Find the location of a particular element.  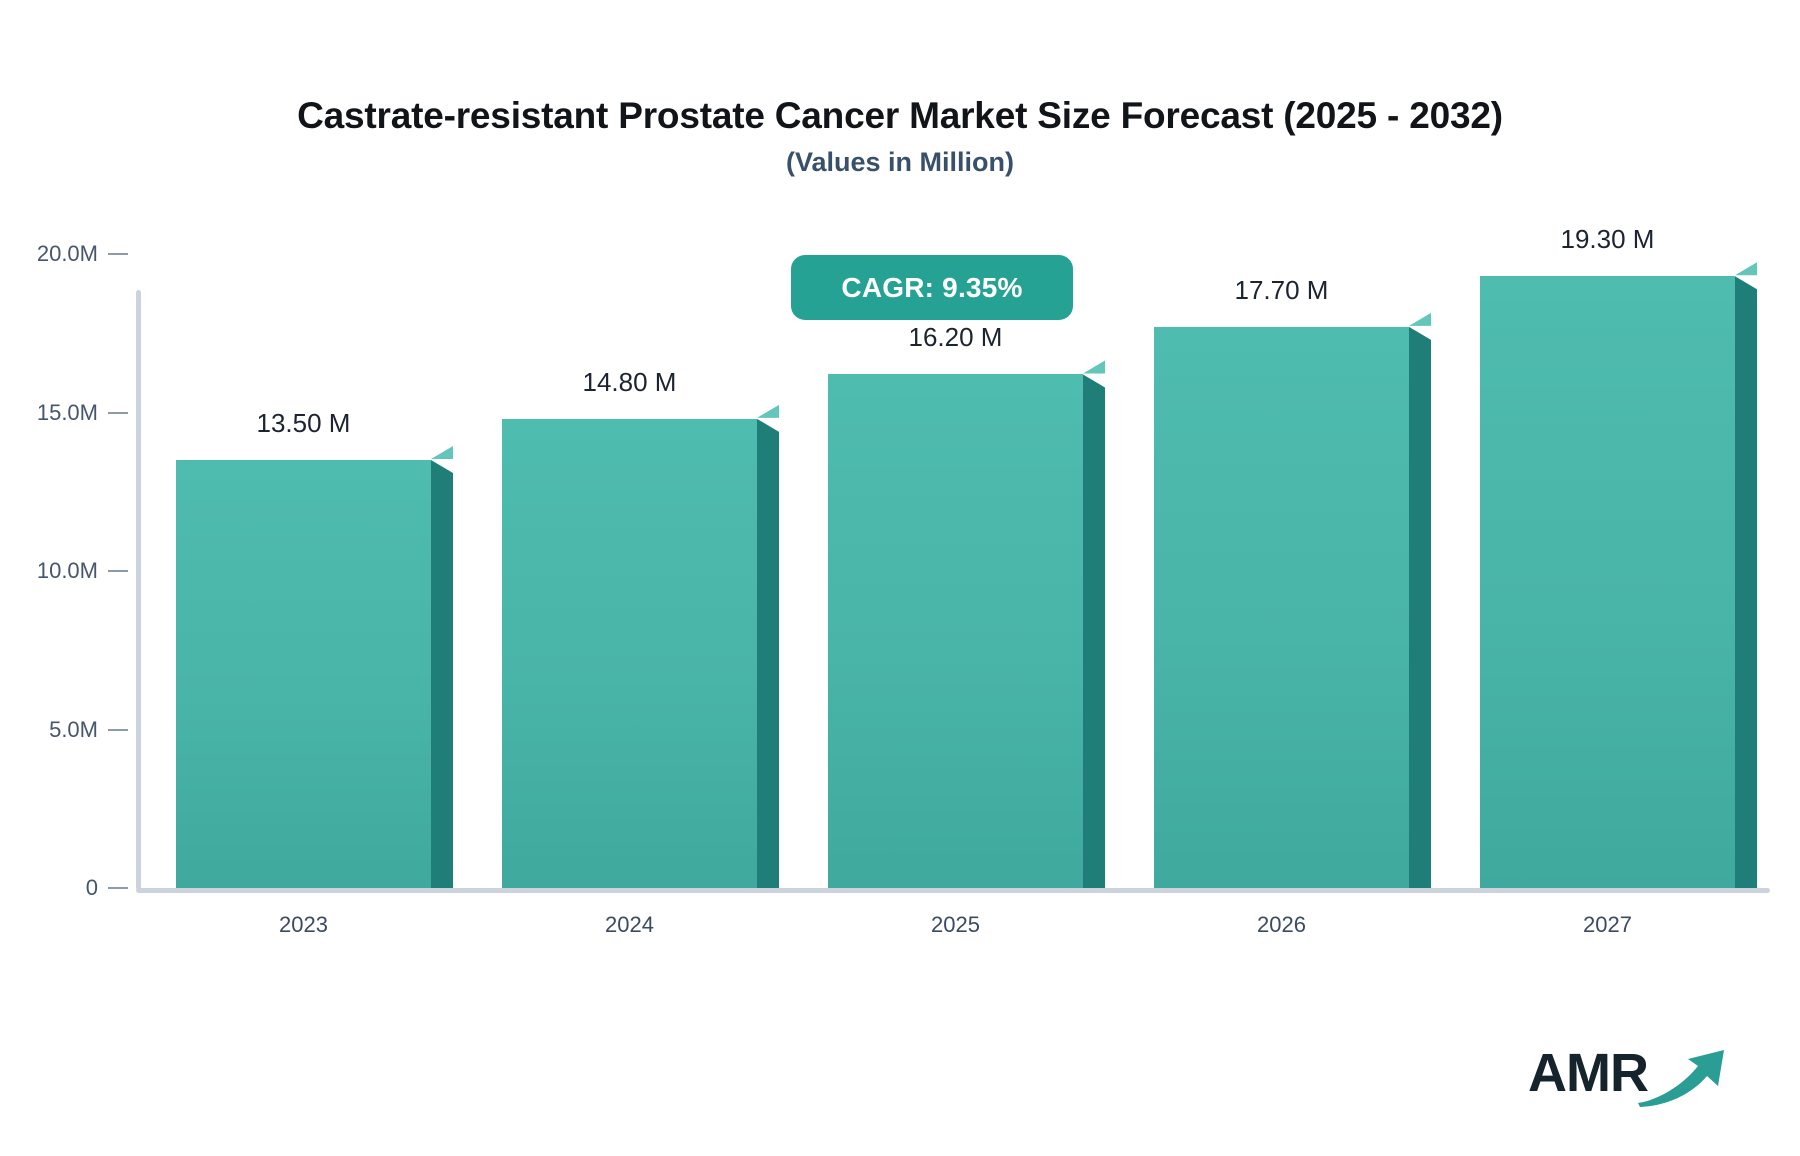

y-axis-tick-label: 0 is located at coordinates (91, 887).